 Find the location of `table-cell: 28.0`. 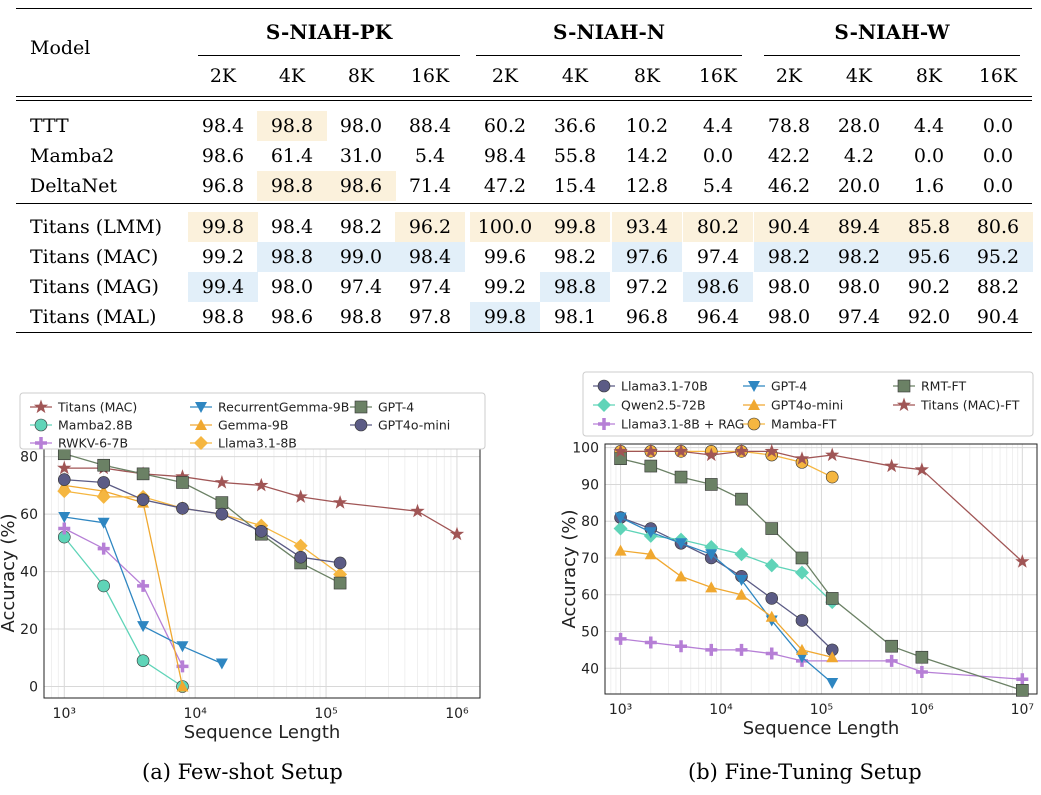

table-cell: 28.0 is located at coordinates (859, 126).